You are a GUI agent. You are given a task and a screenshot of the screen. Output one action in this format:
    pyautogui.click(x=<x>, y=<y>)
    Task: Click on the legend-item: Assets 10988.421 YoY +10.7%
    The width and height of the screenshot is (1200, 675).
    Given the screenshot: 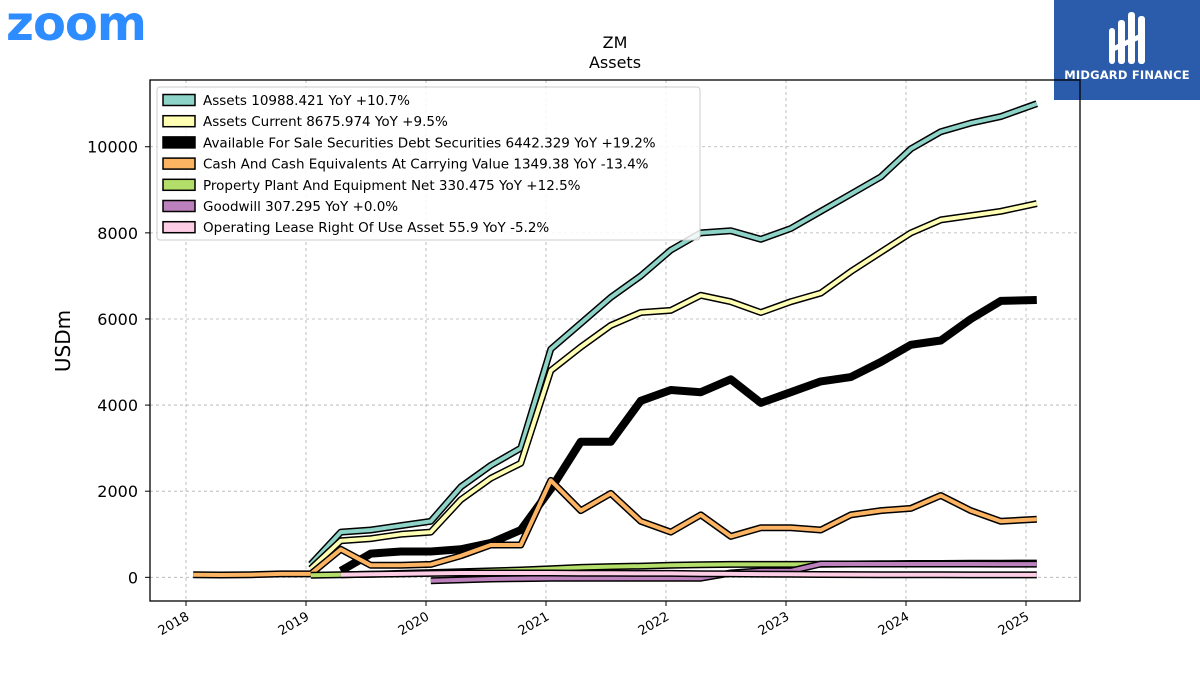 What is the action you would take?
    pyautogui.click(x=286, y=101)
    